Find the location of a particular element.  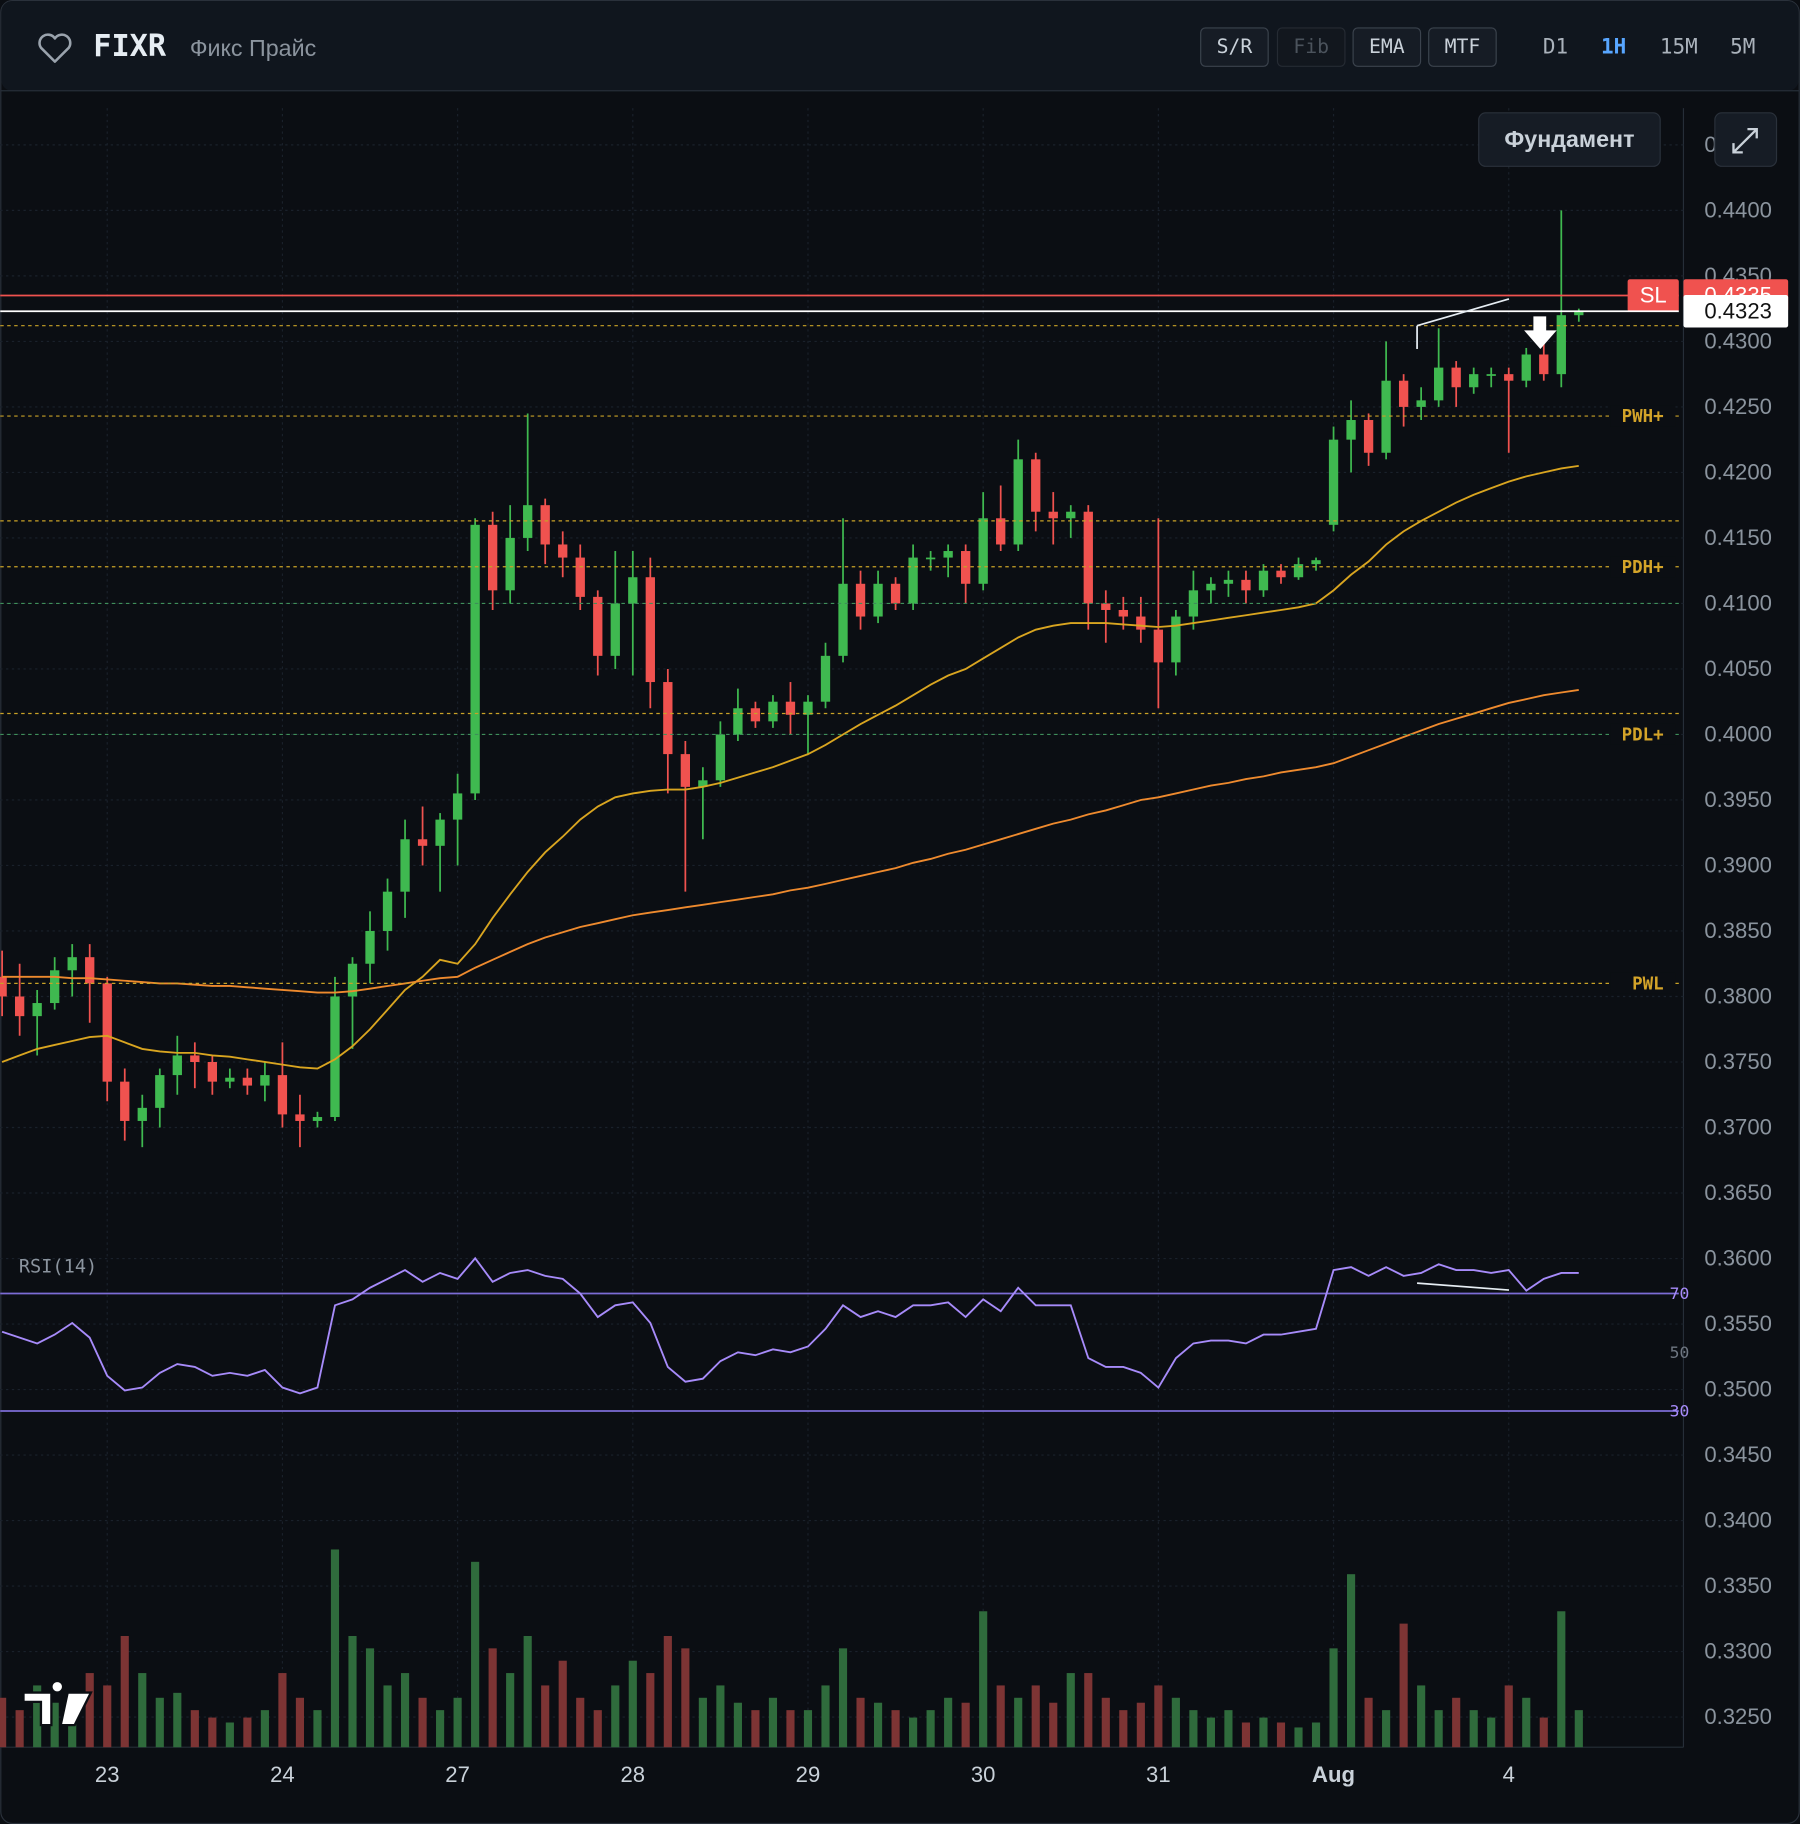

y-tick-label: 0.4300 is located at coordinates (1738, 340).